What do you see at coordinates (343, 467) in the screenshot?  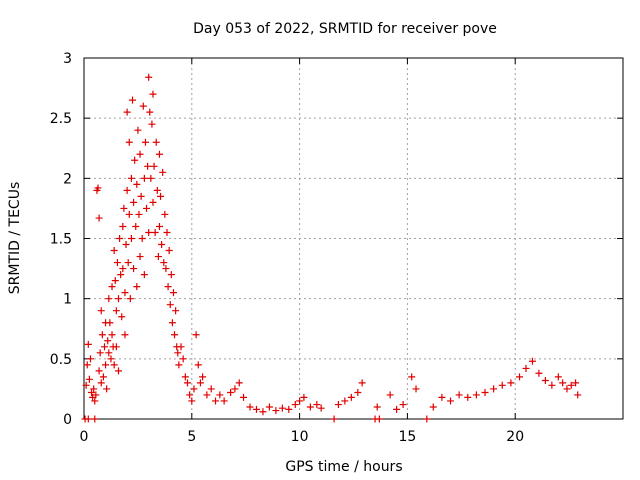 I see `x-axis-label: GPS time / hours` at bounding box center [343, 467].